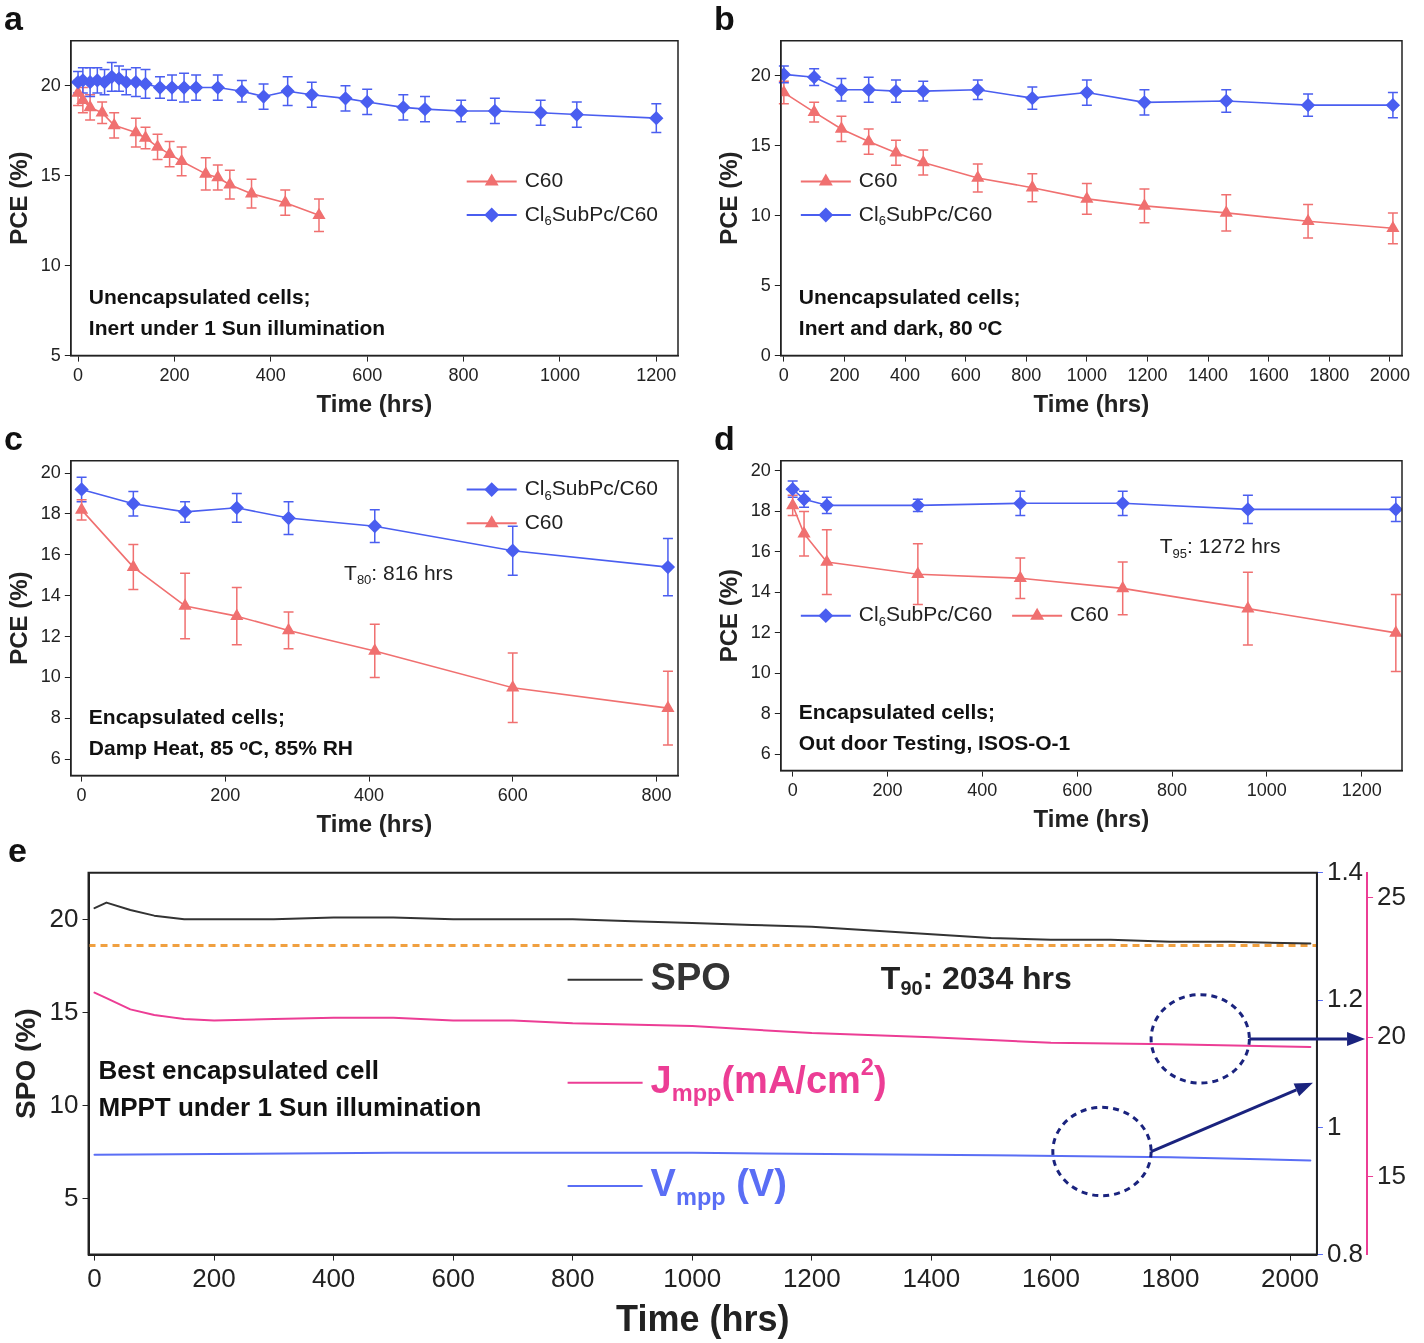 The image size is (1424, 1343). Describe the element at coordinates (1391, 1035) in the screenshot. I see `y3-tick-label: 20` at that location.